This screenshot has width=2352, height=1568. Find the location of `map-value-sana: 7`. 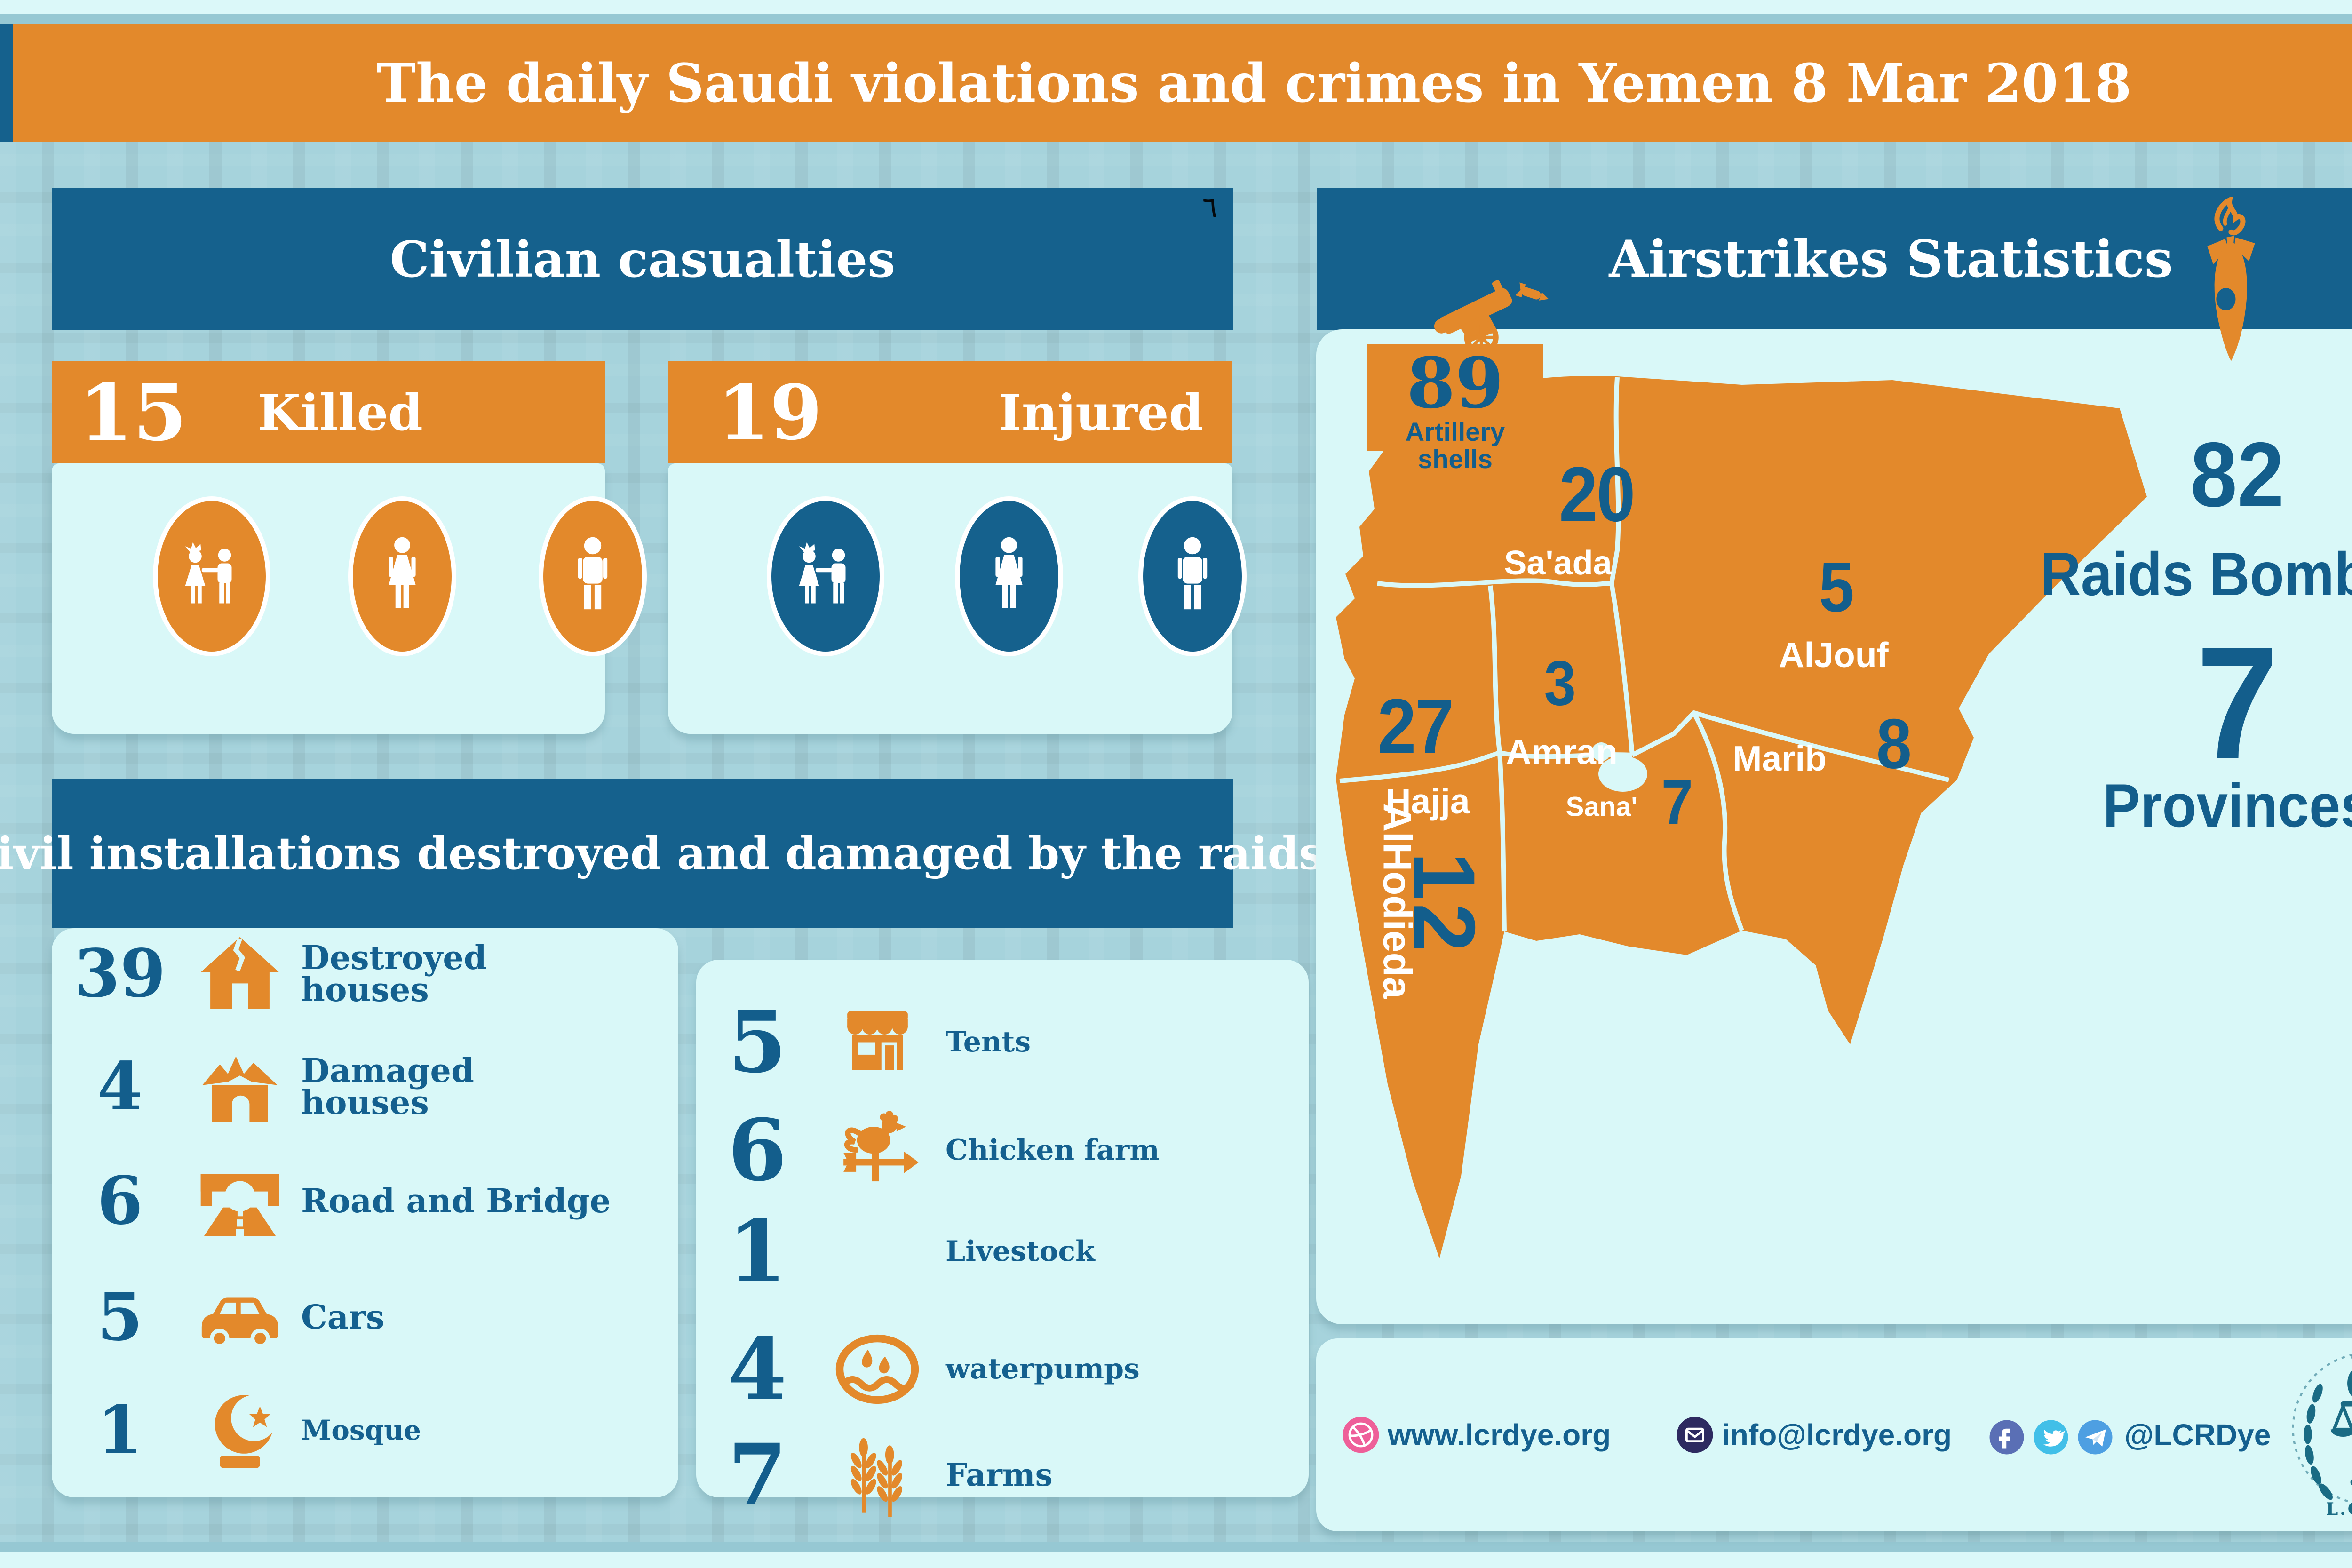

map-value-sana: 7 is located at coordinates (1677, 802).